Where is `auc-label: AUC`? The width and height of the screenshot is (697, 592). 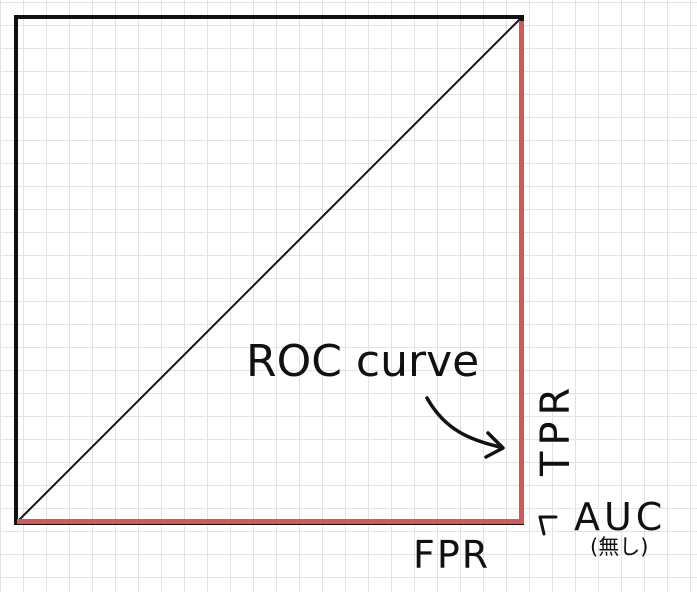
auc-label: AUC is located at coordinates (620, 517).